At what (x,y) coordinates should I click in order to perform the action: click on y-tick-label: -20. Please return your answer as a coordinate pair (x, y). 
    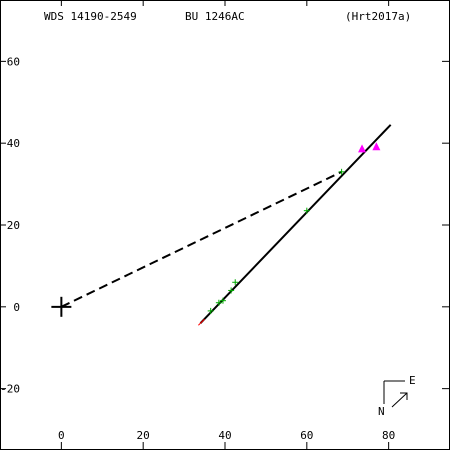
    Looking at the image, I should click on (10, 389).